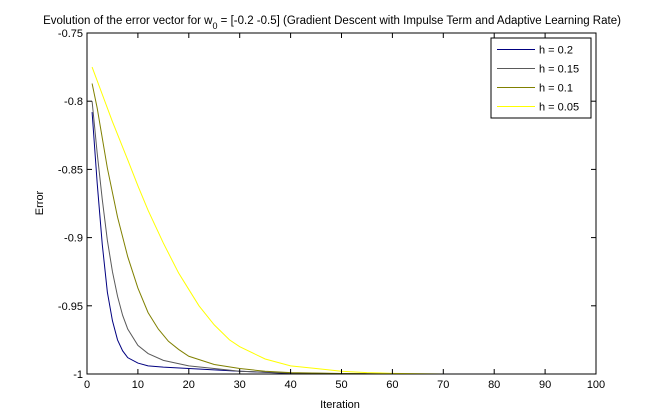 The height and width of the screenshot is (420, 660). What do you see at coordinates (596, 385) in the screenshot?
I see `x-tick-label: 100` at bounding box center [596, 385].